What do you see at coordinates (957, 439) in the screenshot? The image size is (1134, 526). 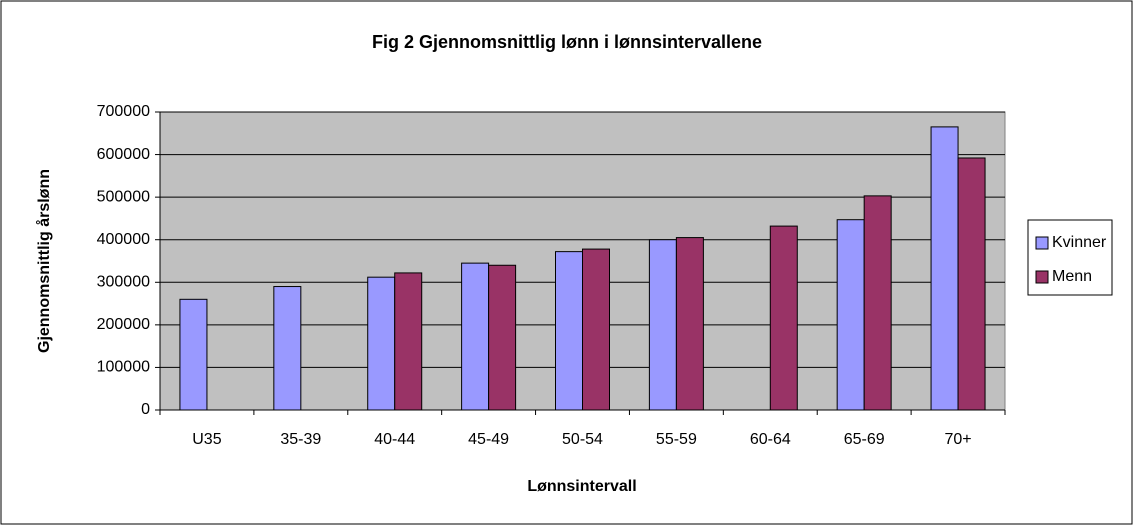 I see `x-tick-label: 70+` at bounding box center [957, 439].